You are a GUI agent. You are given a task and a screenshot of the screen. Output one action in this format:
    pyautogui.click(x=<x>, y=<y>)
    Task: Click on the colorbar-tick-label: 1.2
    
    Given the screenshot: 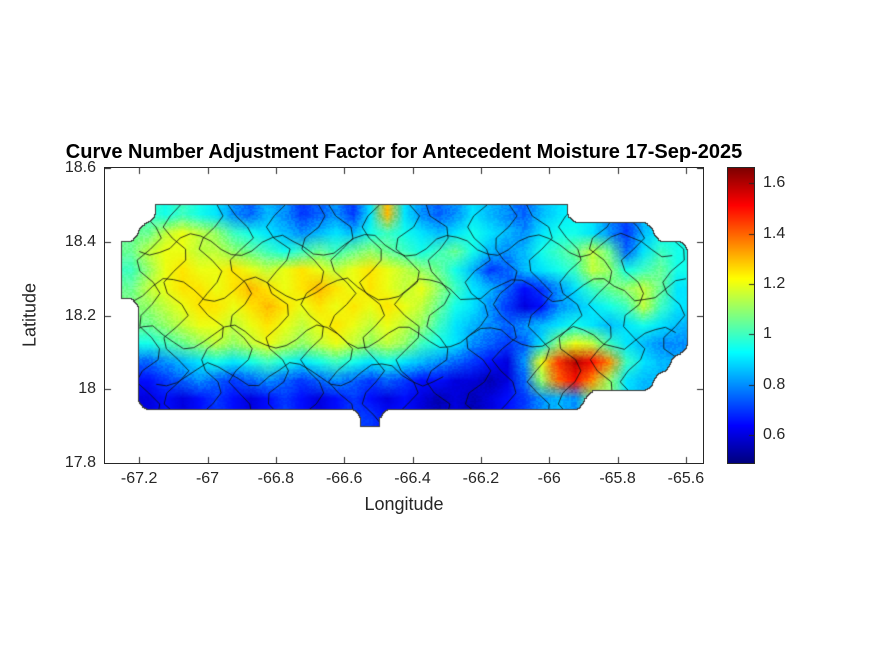 What is the action you would take?
    pyautogui.click(x=774, y=283)
    